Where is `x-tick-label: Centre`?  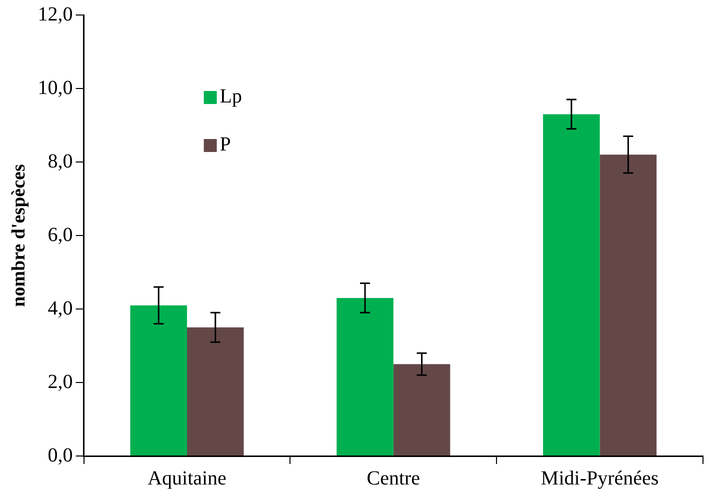
x-tick-label: Centre is located at coordinates (393, 478).